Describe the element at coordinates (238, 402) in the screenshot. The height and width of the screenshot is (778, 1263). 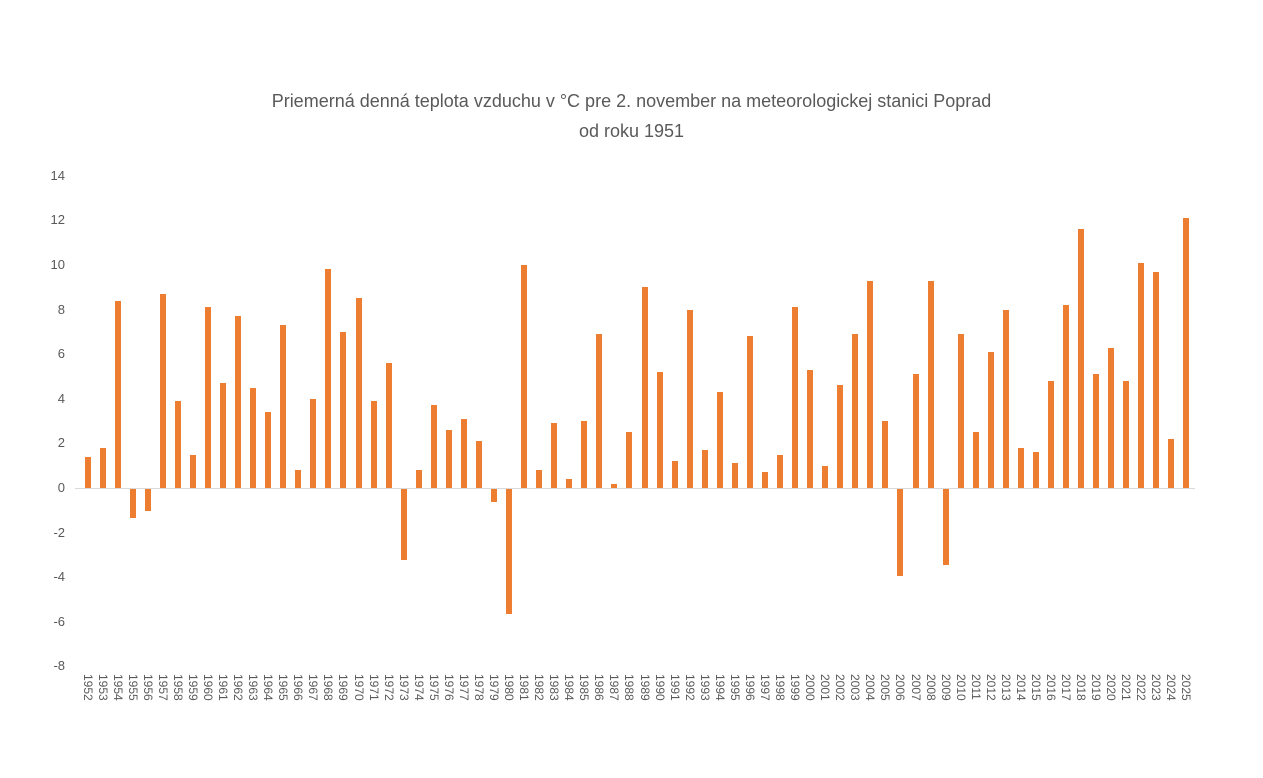
I see `bar-1962` at that location.